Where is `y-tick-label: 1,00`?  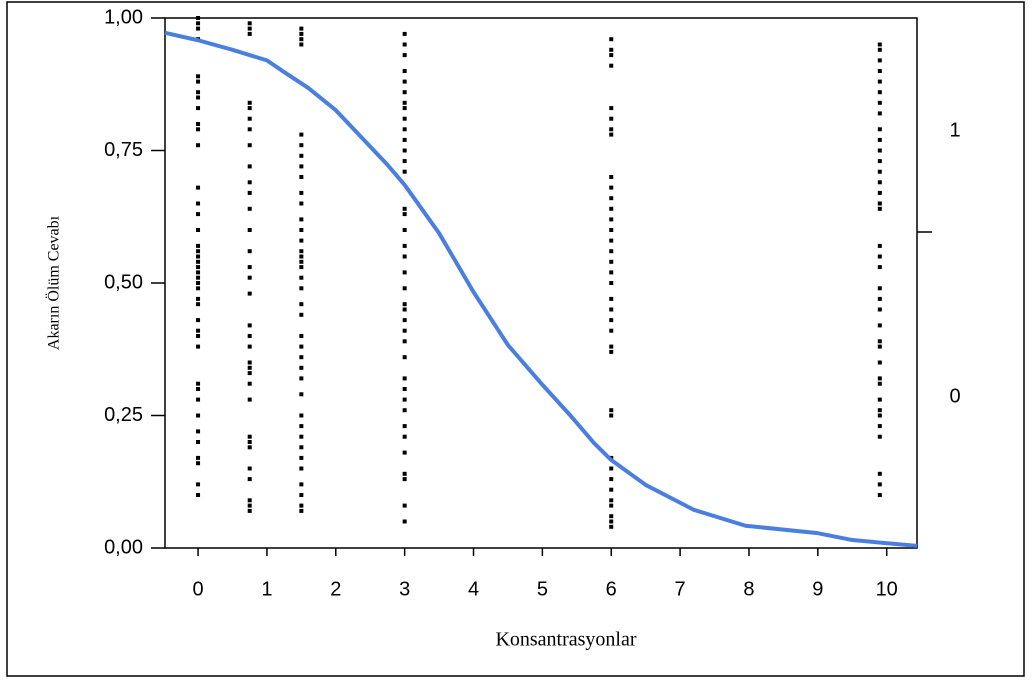 y-tick-label: 1,00 is located at coordinates (123, 17).